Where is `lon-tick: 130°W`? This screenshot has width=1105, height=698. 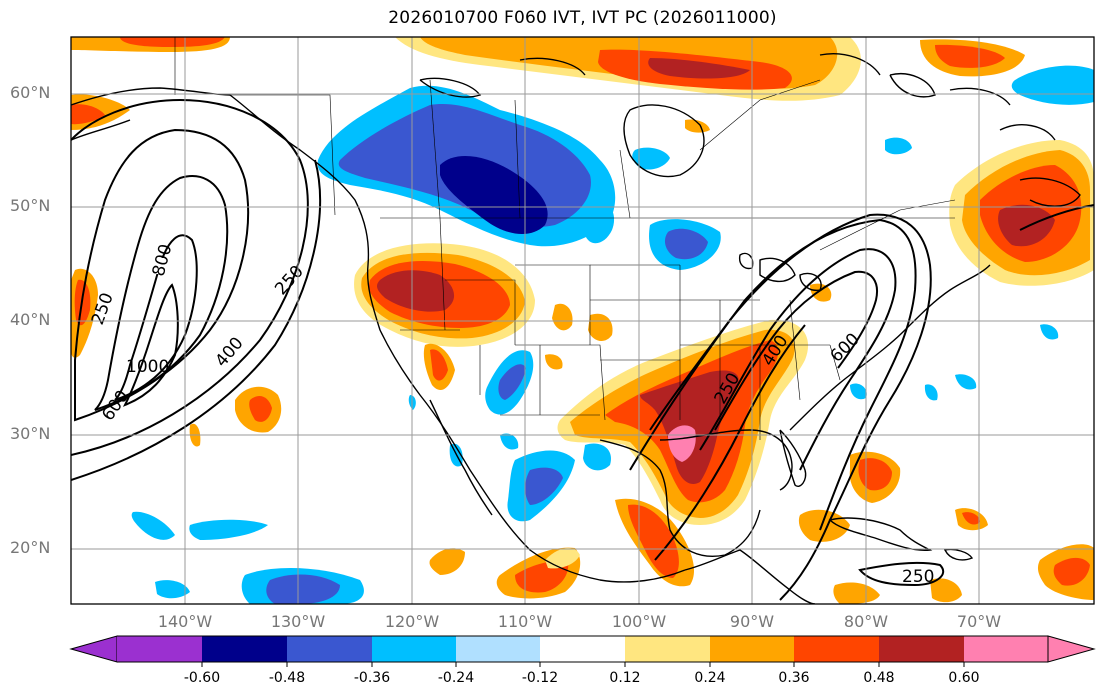
lon-tick: 130°W is located at coordinates (298, 621).